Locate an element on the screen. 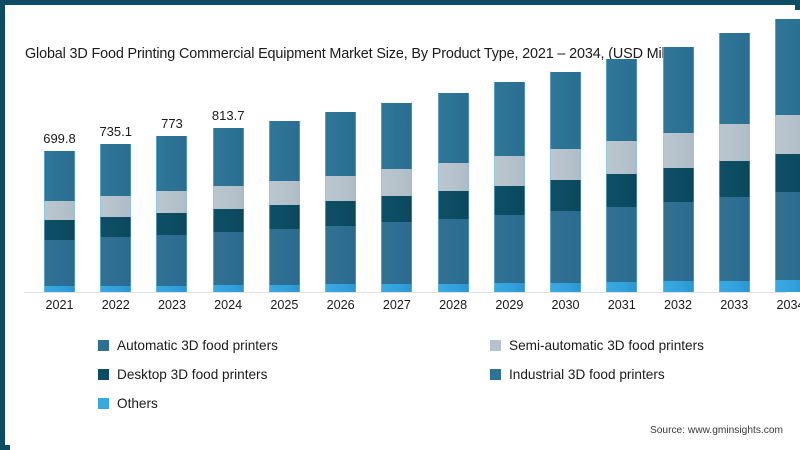 The height and width of the screenshot is (450, 800). bar-value-label-2022: 735.1 is located at coordinates (115, 132).